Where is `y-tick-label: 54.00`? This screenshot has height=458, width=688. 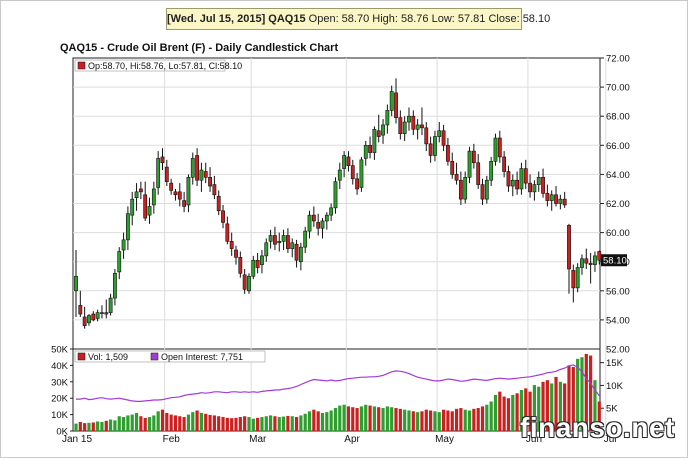 y-tick-label: 54.00 is located at coordinates (618, 320).